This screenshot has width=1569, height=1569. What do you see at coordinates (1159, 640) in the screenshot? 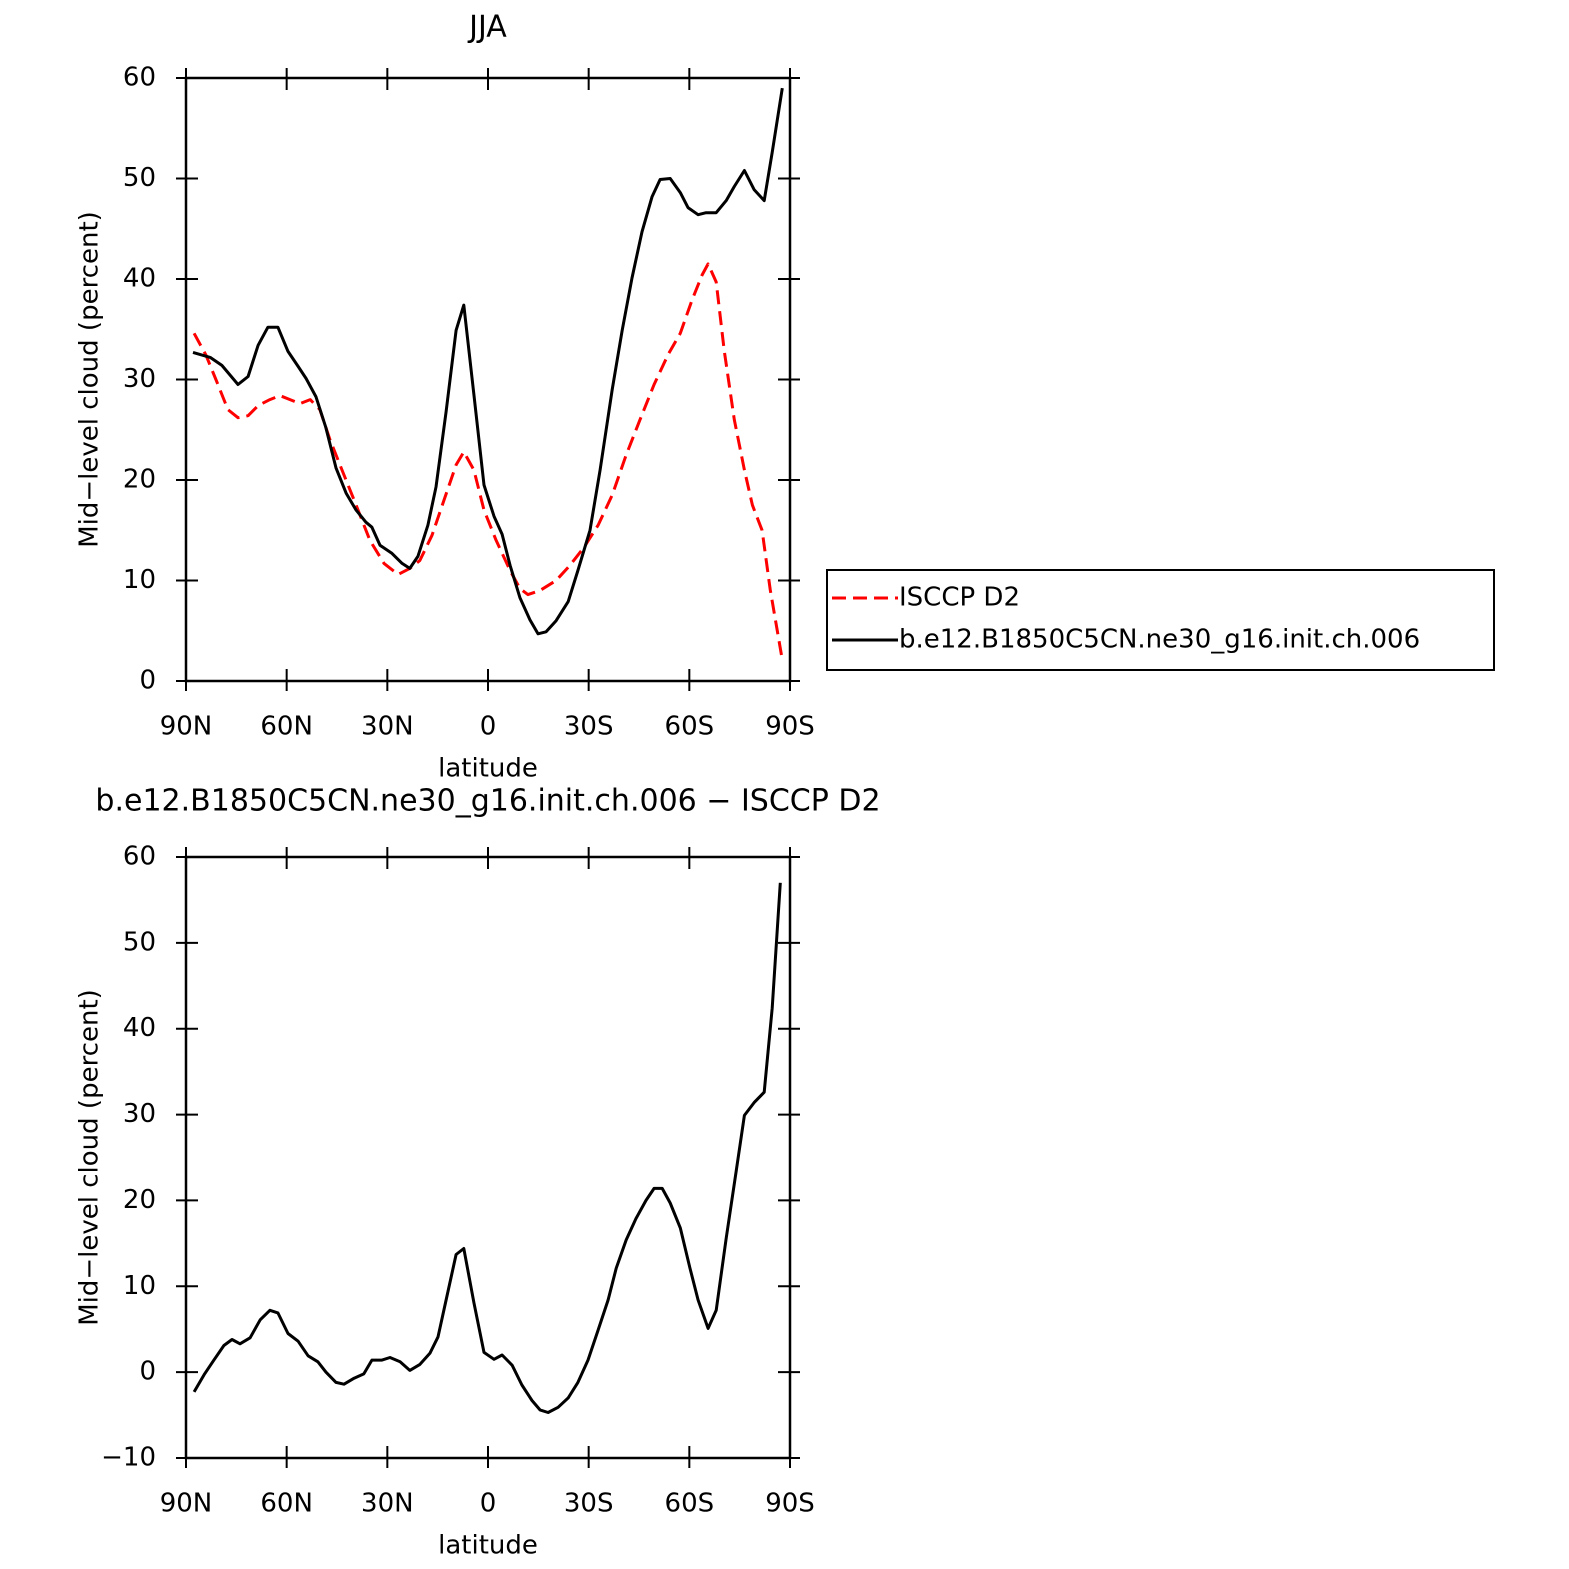
I see `legend-label: b.e12.B1850C5CN.ne30_g16.init.ch.006` at bounding box center [1159, 640].